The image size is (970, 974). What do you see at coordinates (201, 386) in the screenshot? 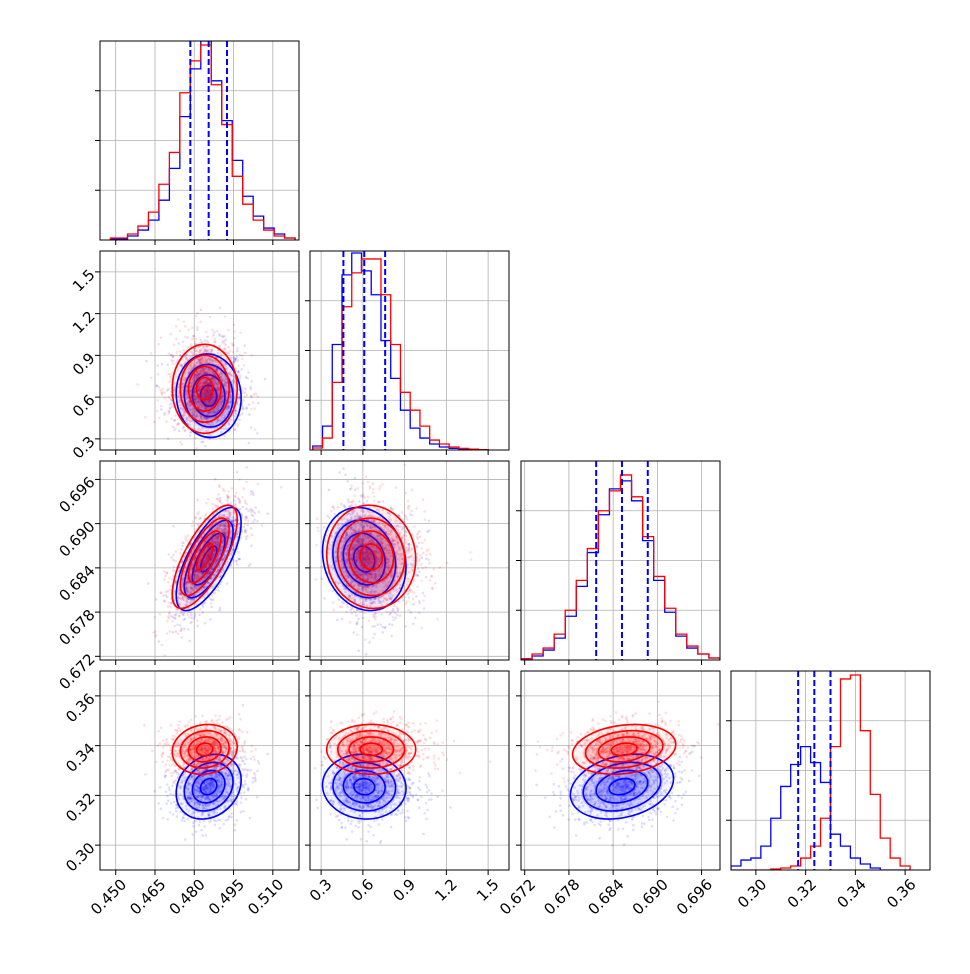
I see `density-panel-p0-p1` at bounding box center [201, 386].